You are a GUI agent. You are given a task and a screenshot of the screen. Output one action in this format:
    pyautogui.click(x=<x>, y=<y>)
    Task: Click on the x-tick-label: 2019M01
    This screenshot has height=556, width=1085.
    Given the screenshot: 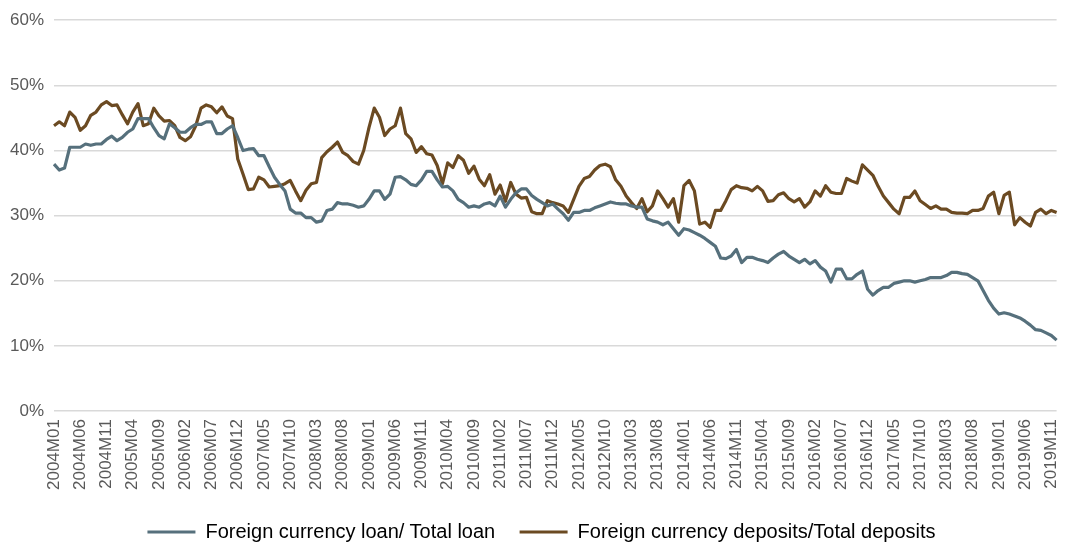 What is the action you would take?
    pyautogui.click(x=998, y=454)
    